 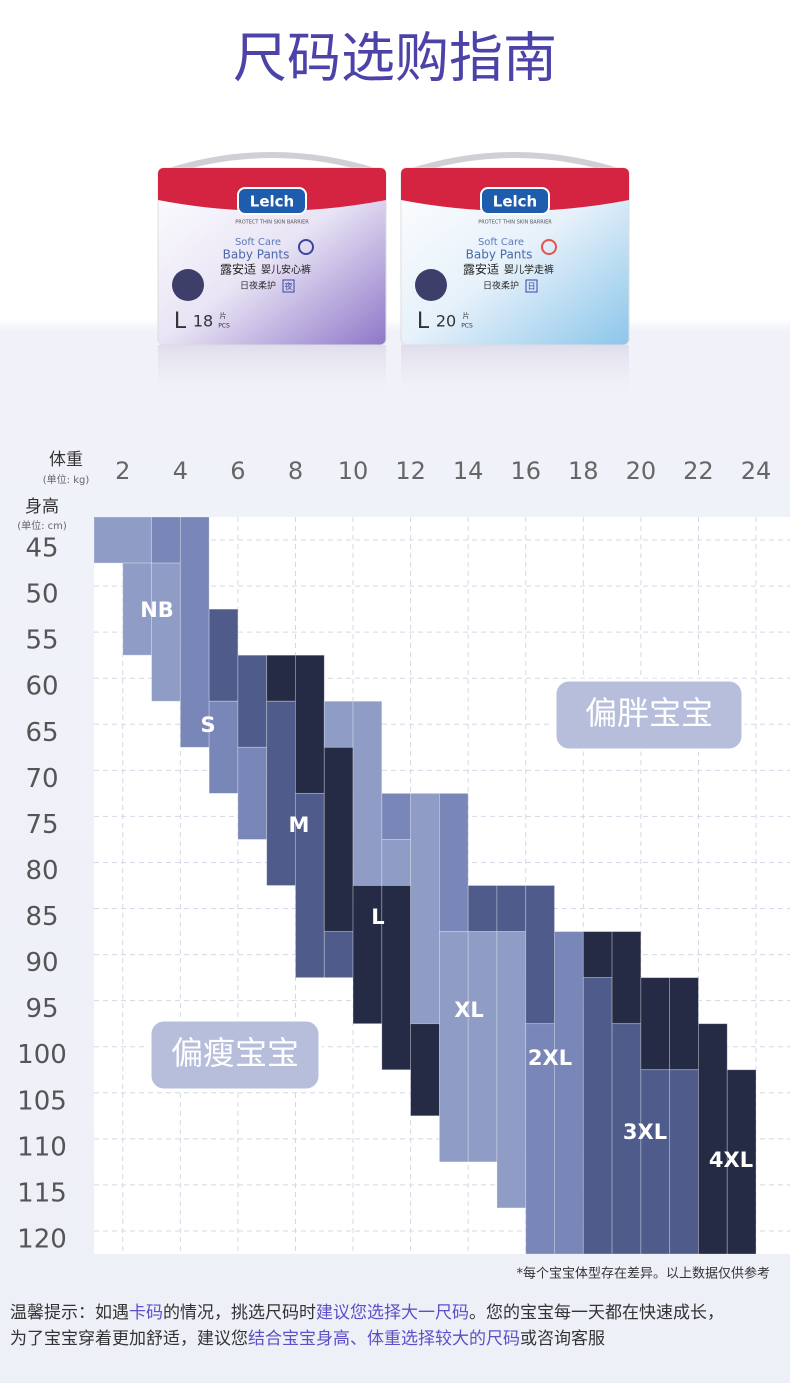 I want to click on y-tick-label: 95, so click(x=41, y=1009).